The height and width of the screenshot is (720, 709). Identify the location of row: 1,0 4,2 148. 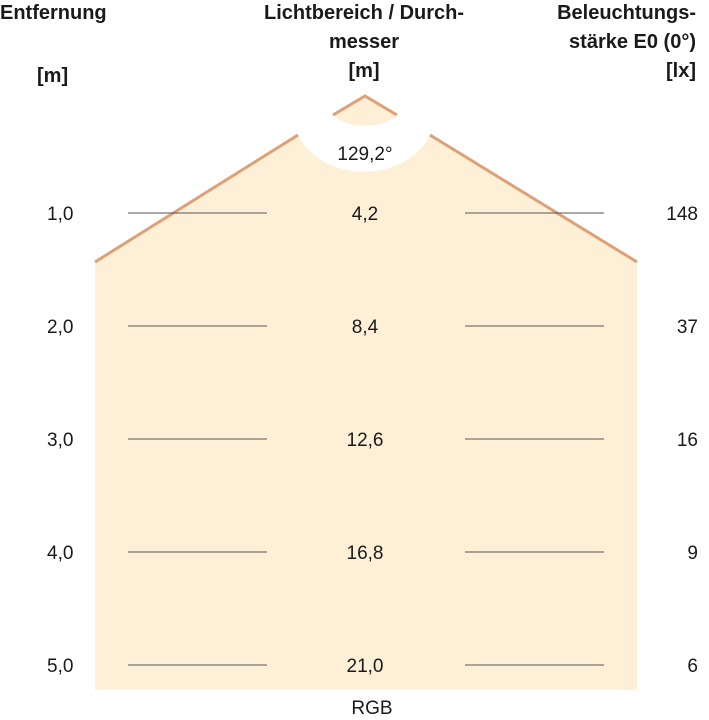
(372, 214).